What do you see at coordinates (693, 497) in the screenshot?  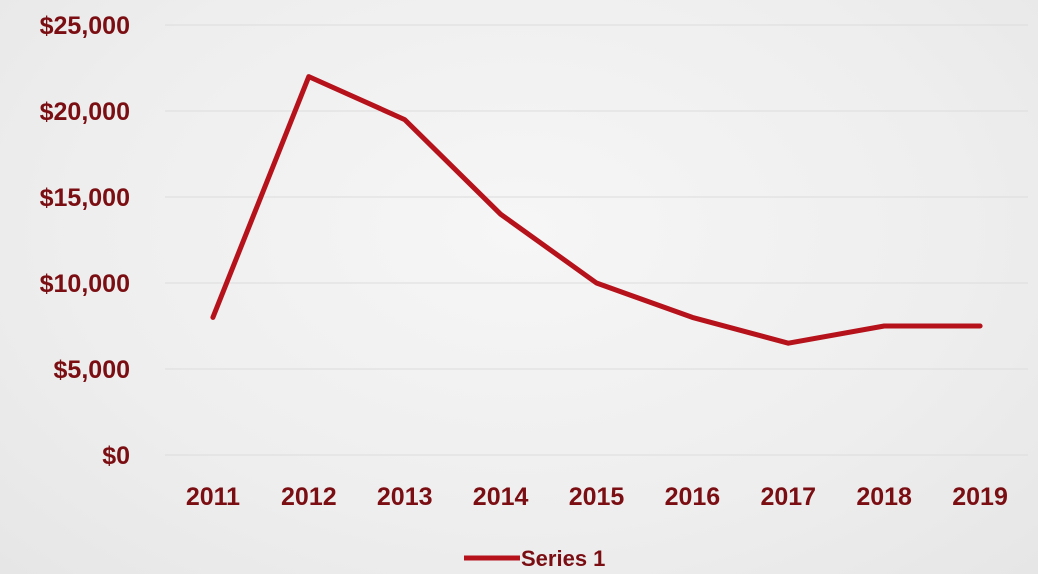 I see `x-tick-label: 2016` at bounding box center [693, 497].